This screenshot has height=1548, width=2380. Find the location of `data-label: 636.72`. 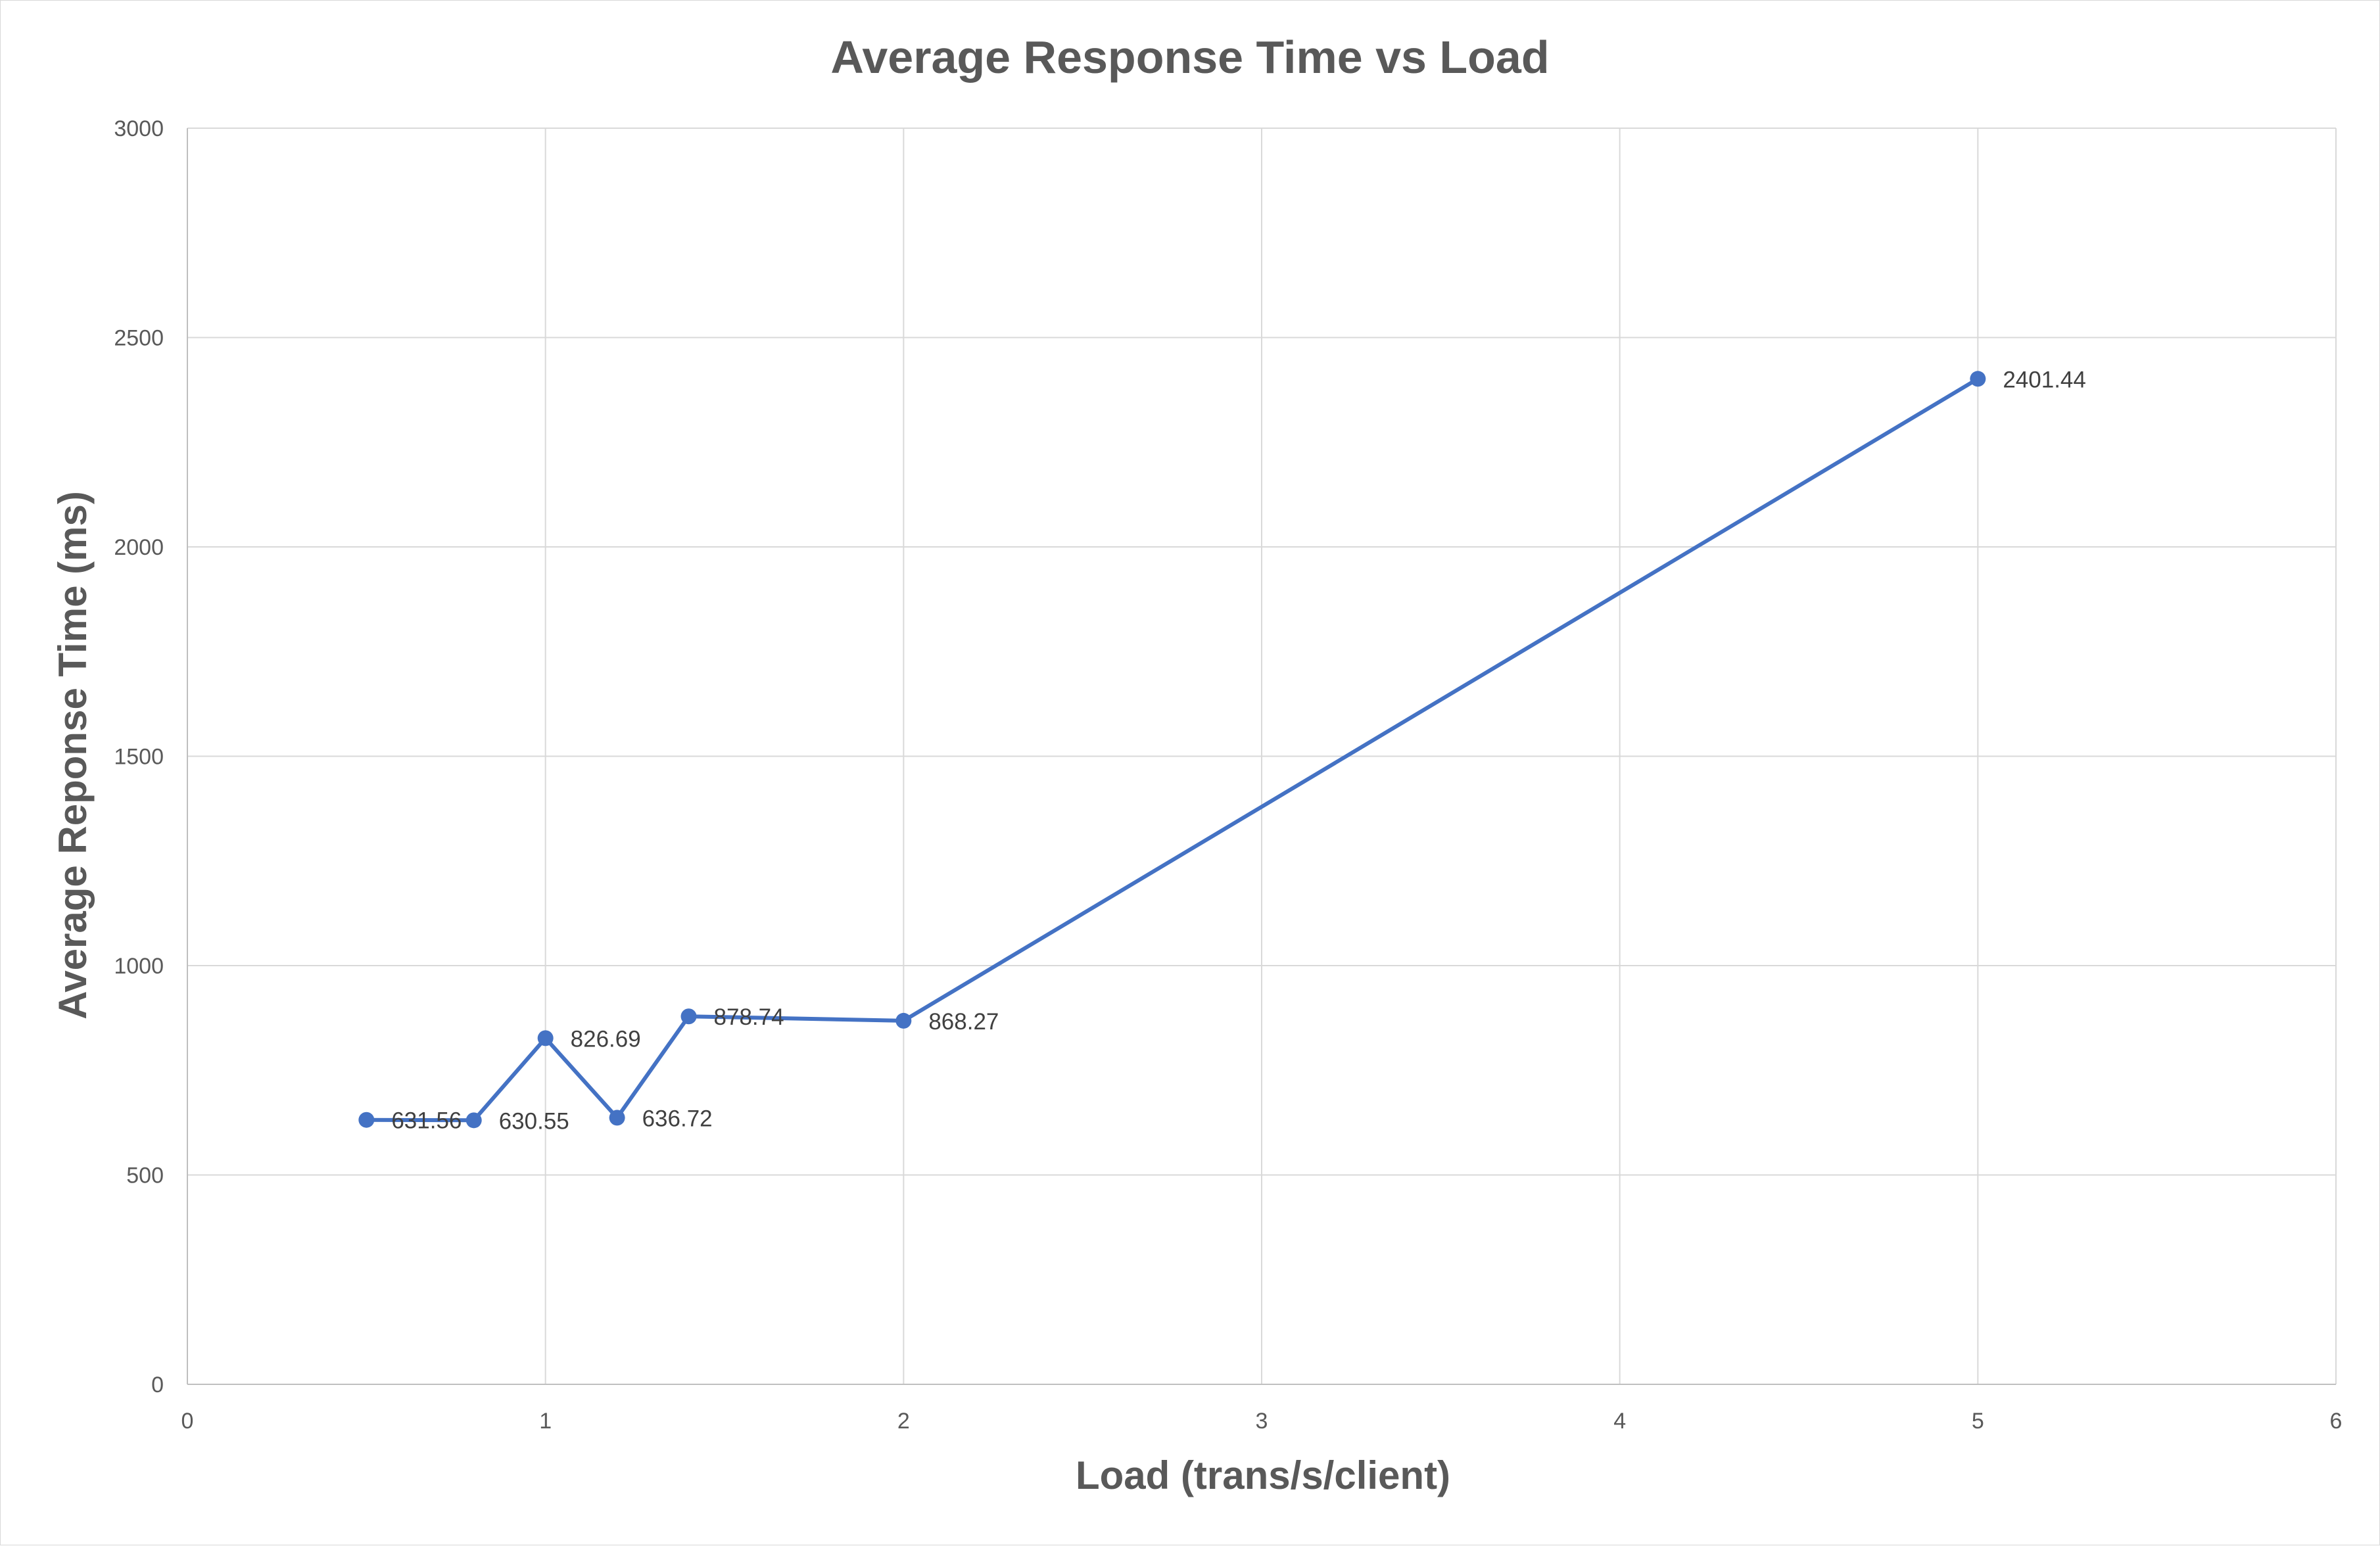

data-label: 636.72 is located at coordinates (677, 1118).